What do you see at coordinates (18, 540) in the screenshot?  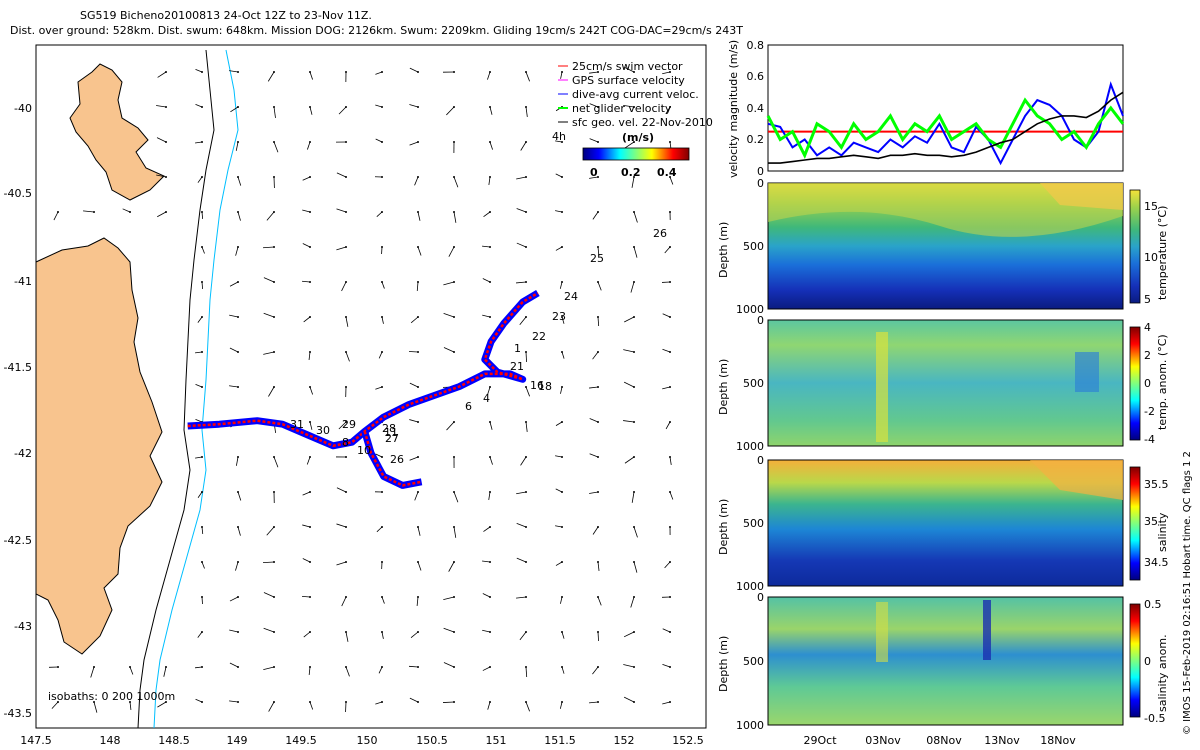 I see `y-tick-label: -42.5` at bounding box center [18, 540].